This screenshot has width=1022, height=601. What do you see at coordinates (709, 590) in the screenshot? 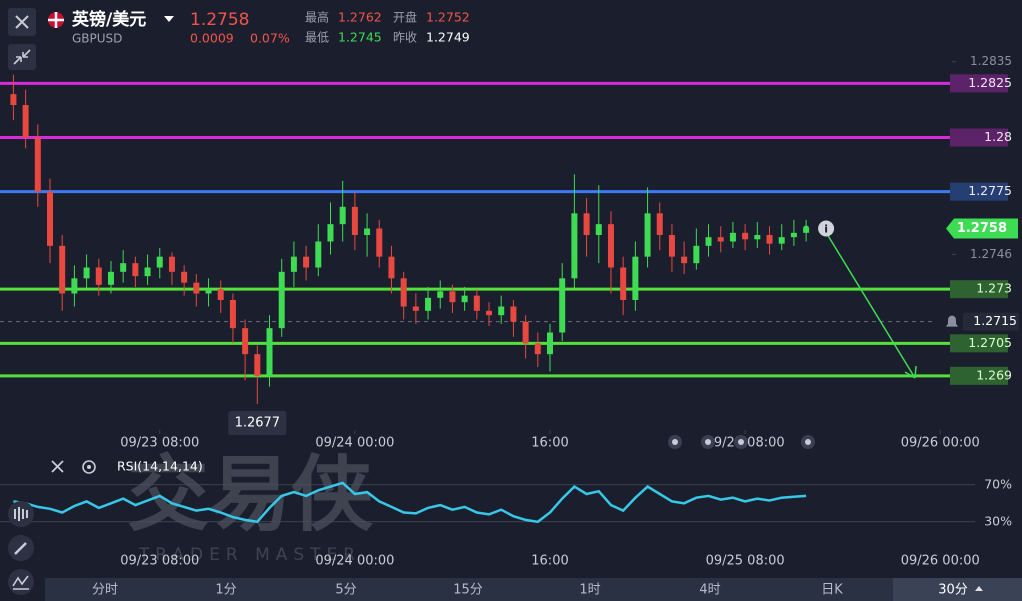
I see `tab: 4时` at bounding box center [709, 590].